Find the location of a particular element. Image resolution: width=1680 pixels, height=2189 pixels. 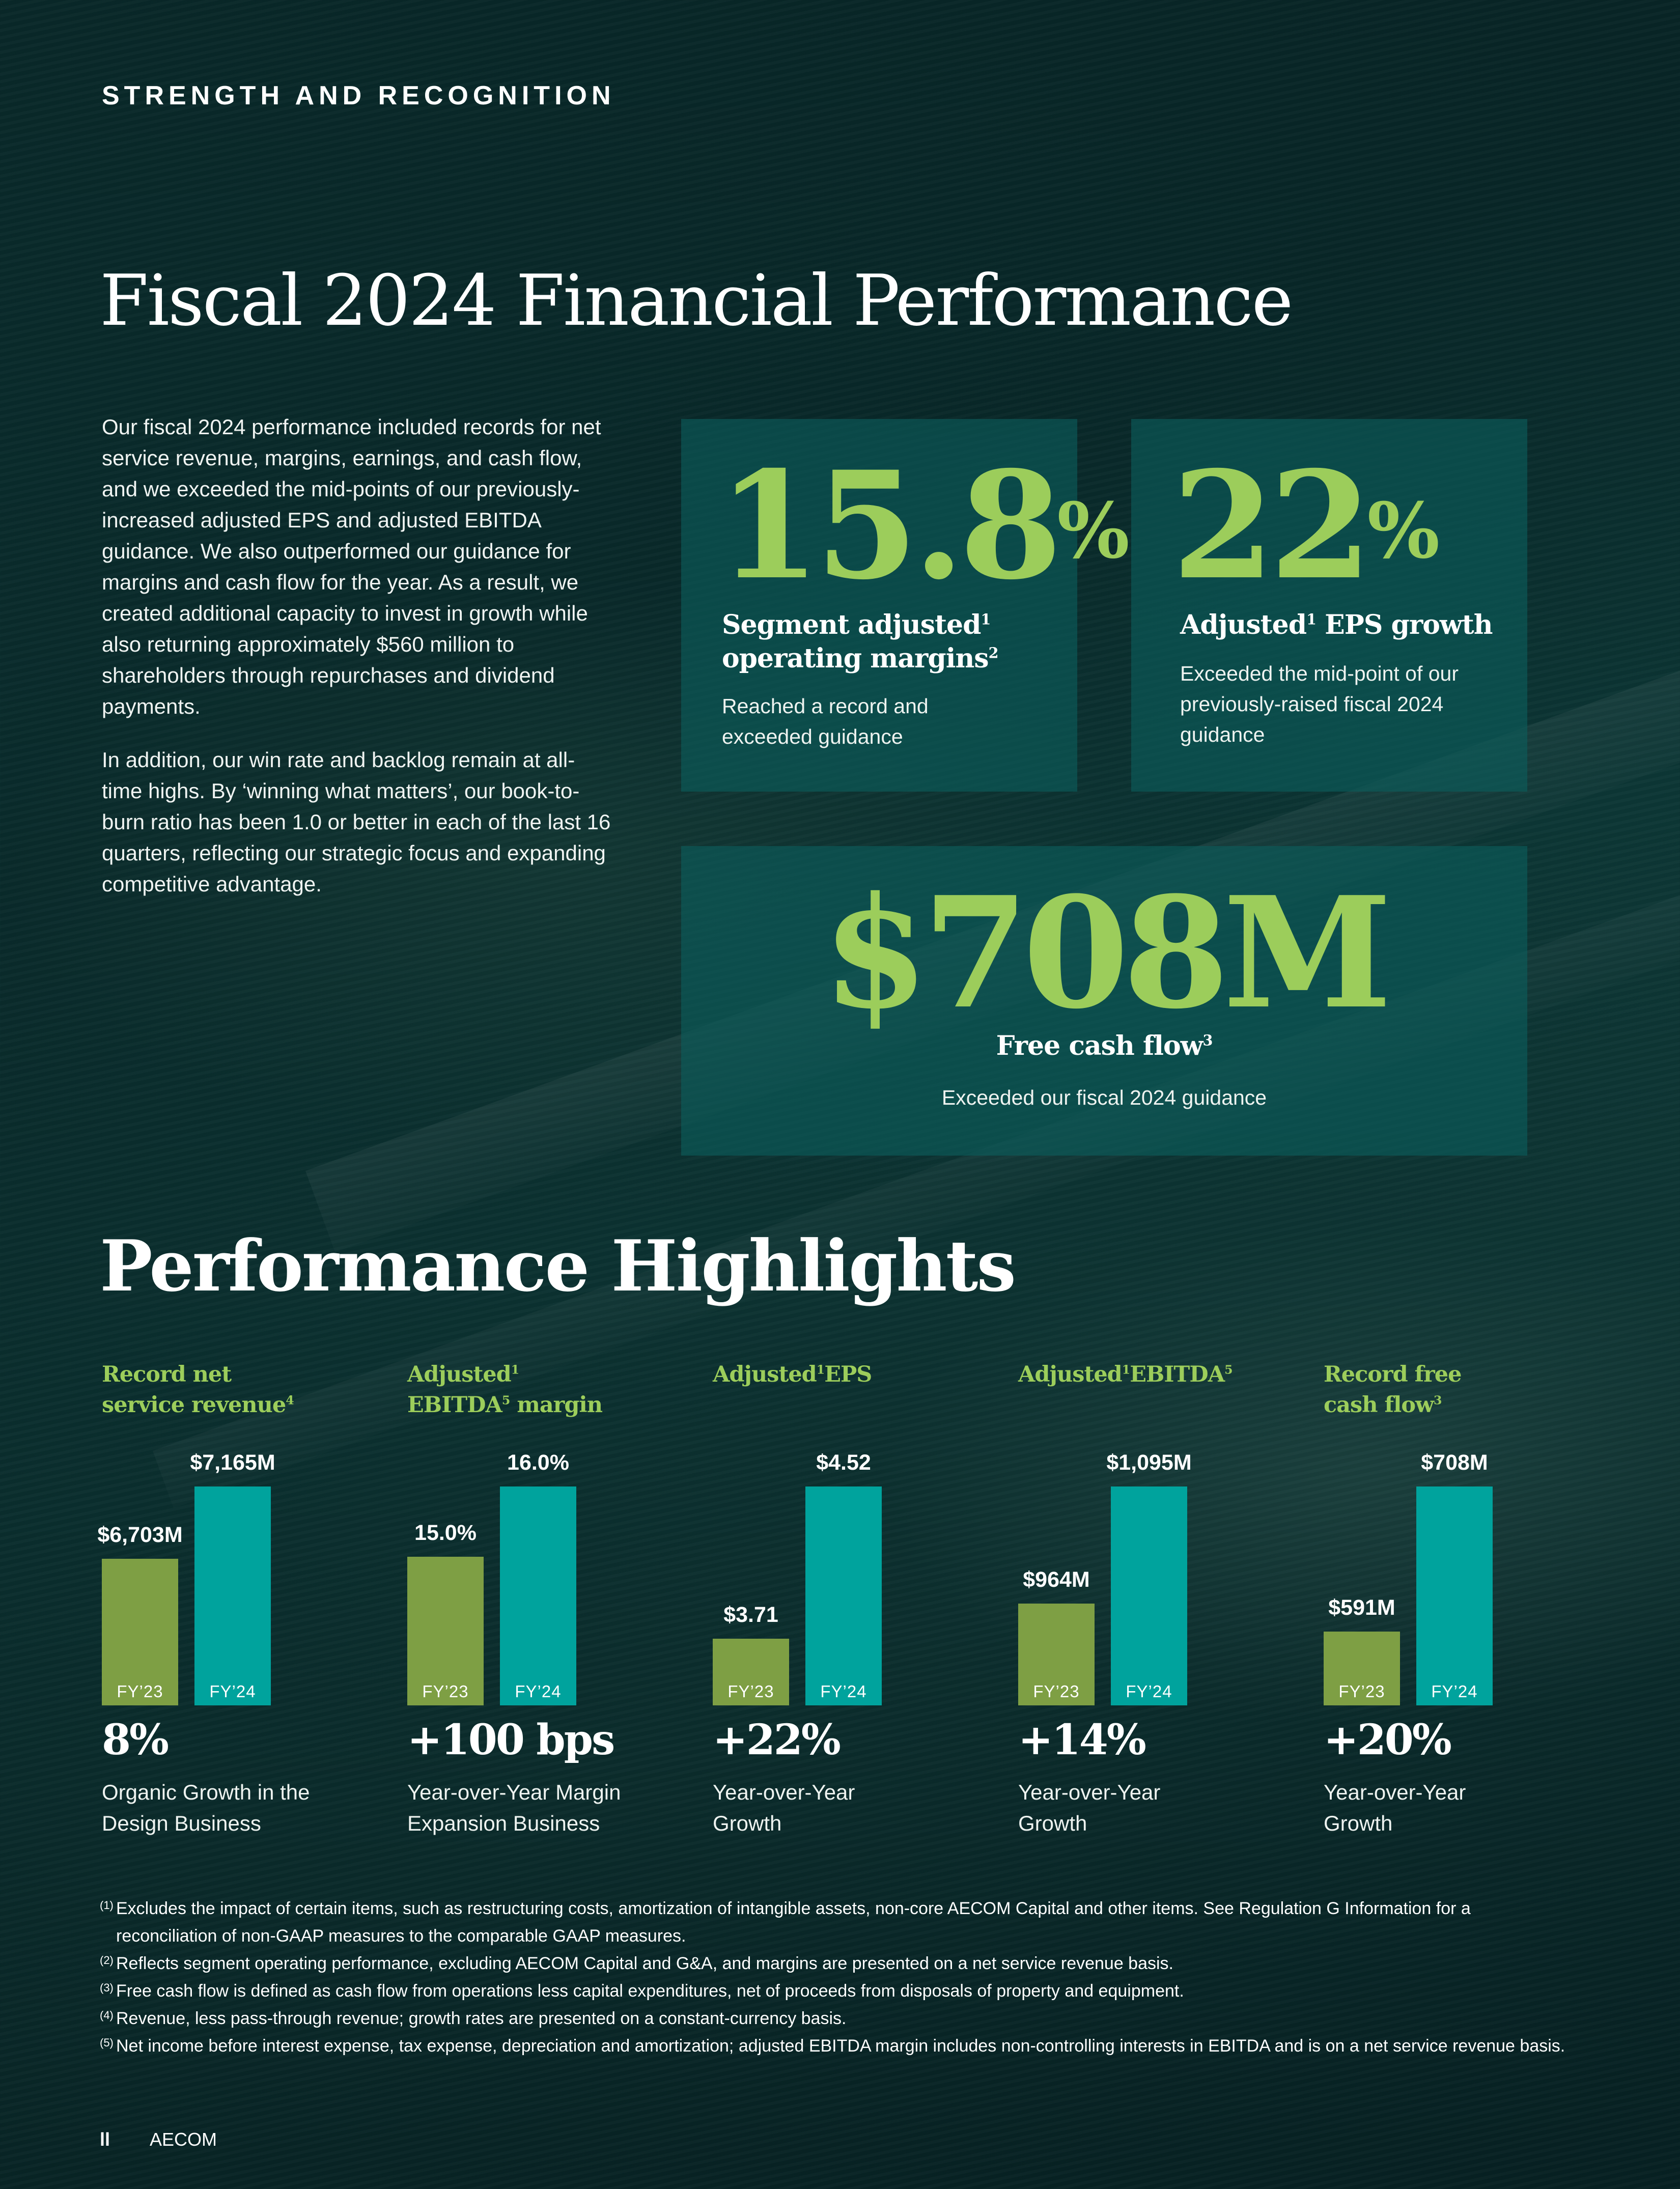

growth-value: +22% is located at coordinates (777, 1740).